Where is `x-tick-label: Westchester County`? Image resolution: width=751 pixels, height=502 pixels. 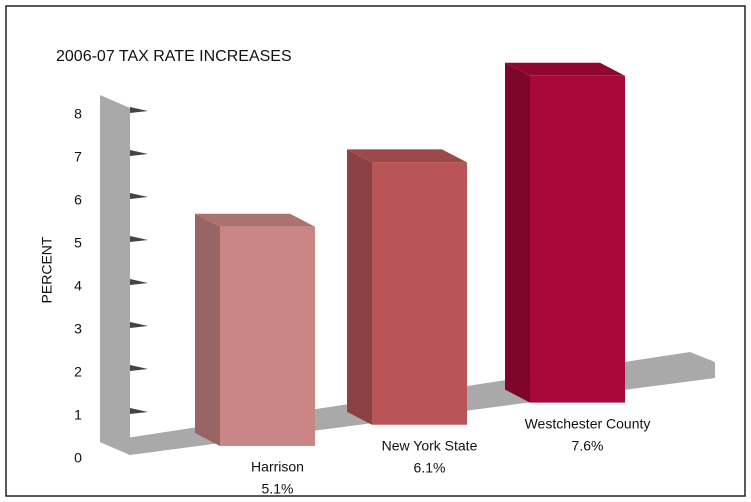
x-tick-label: Westchester County is located at coordinates (588, 423).